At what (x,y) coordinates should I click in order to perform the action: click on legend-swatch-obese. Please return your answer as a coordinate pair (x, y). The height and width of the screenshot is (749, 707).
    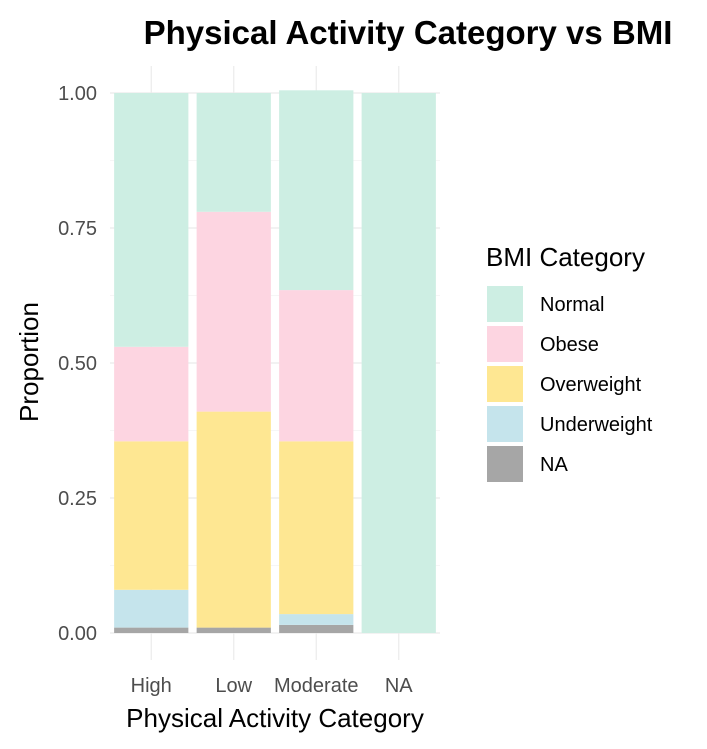
    Looking at the image, I should click on (505, 344).